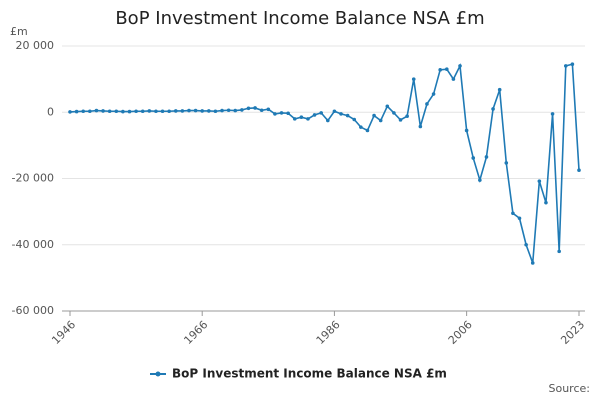 The height and width of the screenshot is (400, 600). What do you see at coordinates (33, 244) in the screenshot?
I see `y-tick-label: -40 000` at bounding box center [33, 244].